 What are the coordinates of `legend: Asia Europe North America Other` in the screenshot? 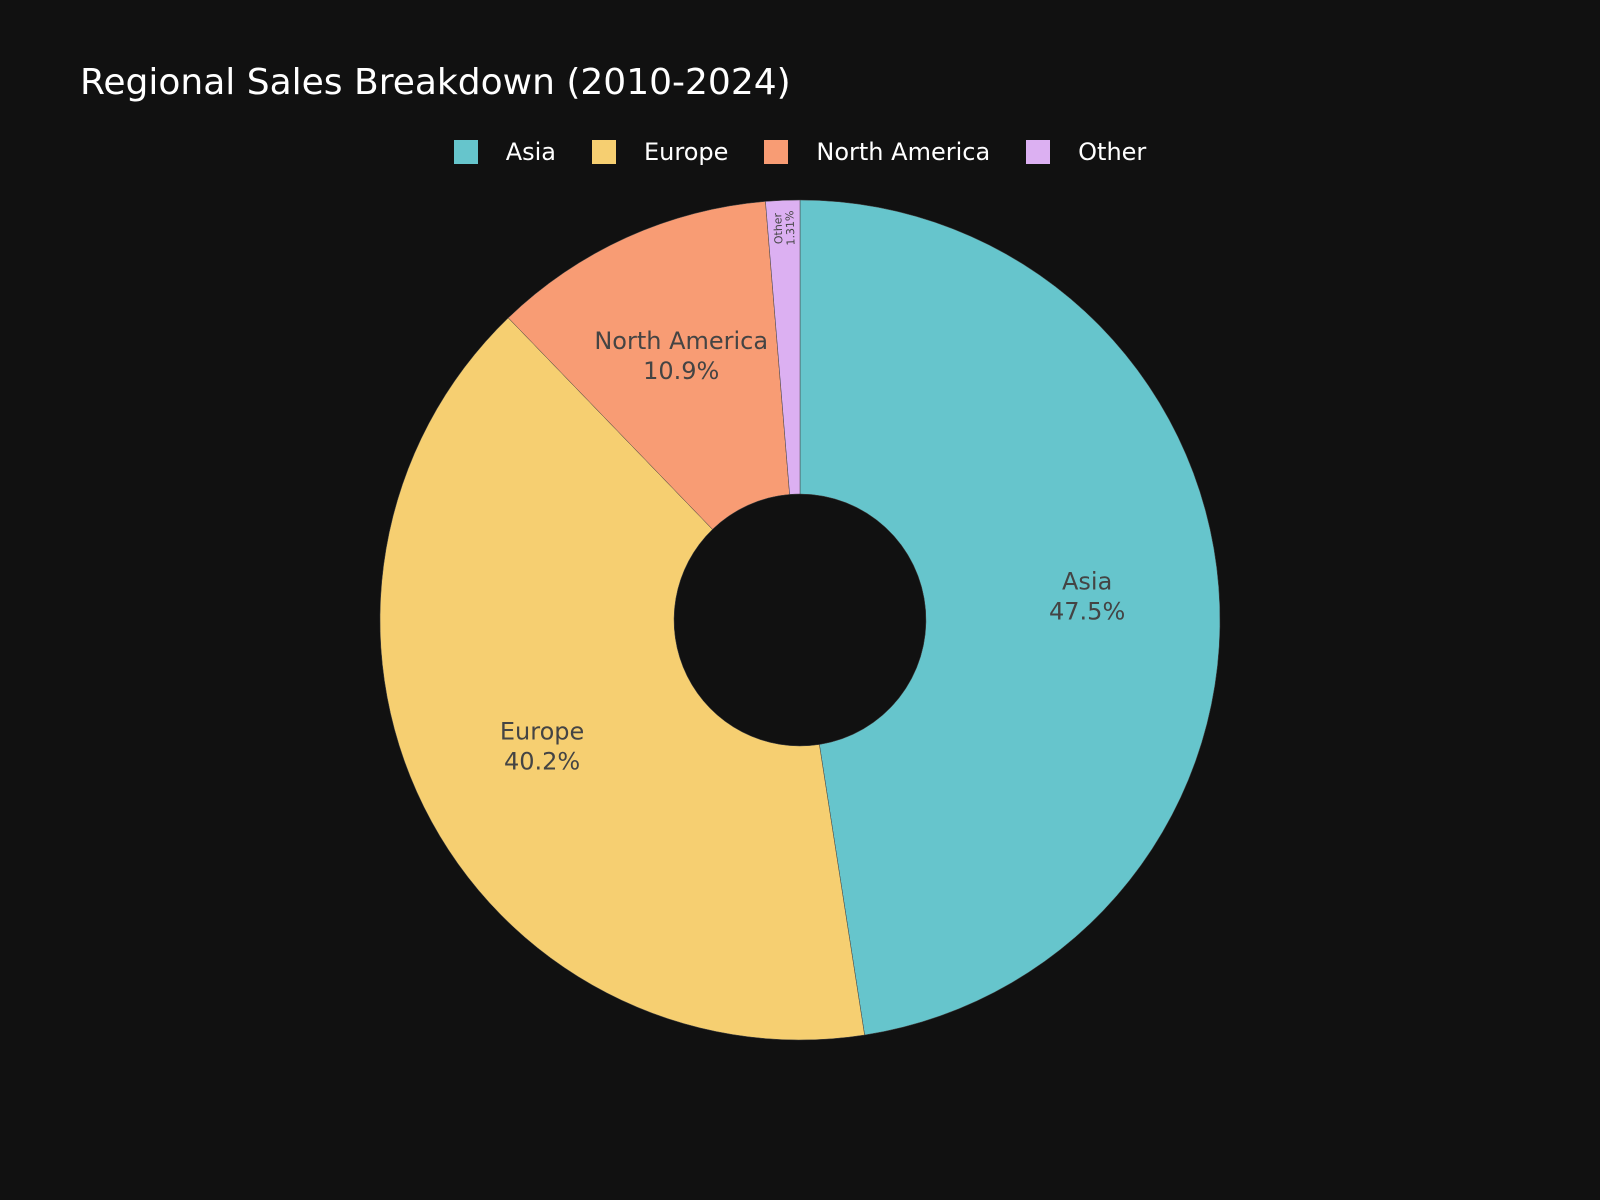 It's located at (800, 152).